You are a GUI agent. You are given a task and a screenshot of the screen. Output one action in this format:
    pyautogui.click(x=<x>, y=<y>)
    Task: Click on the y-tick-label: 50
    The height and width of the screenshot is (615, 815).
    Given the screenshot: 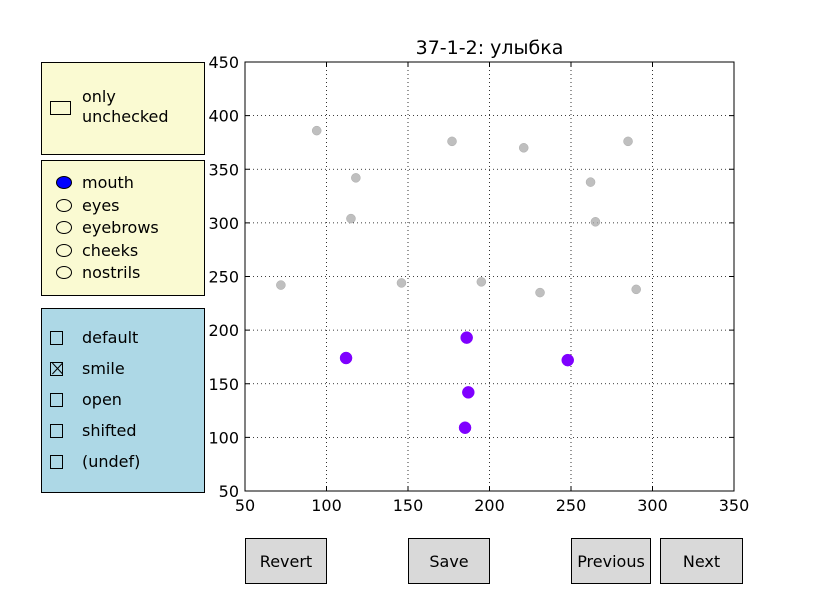 What is the action you would take?
    pyautogui.click(x=229, y=491)
    